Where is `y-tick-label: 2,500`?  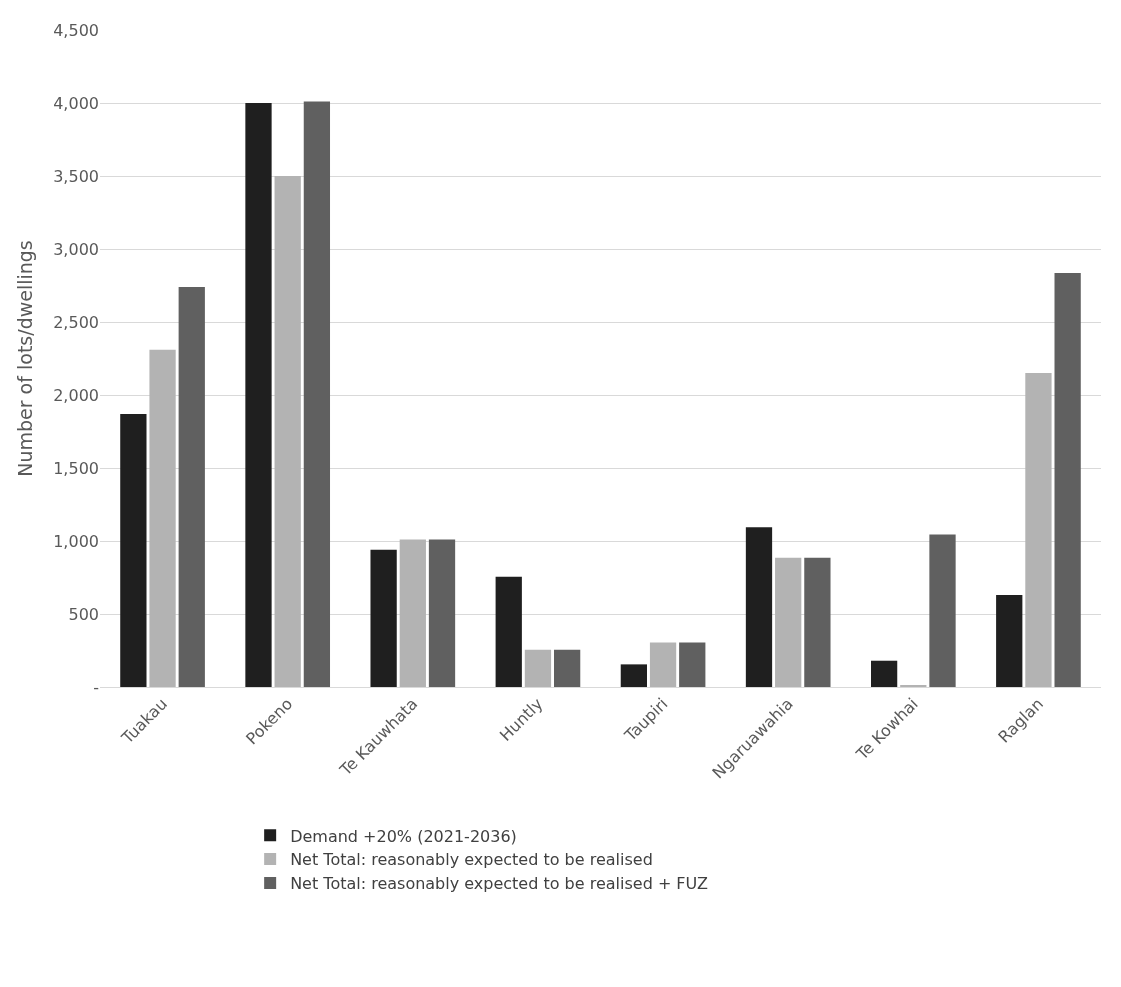 y-tick-label: 2,500 is located at coordinates (76, 322).